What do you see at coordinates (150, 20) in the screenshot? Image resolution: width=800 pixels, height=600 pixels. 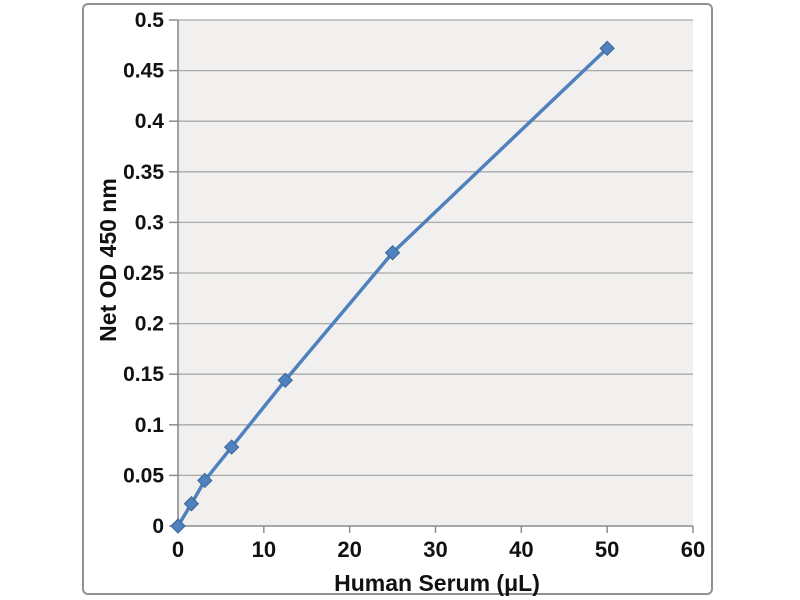 I see `y-tick-label: 0.5` at bounding box center [150, 20].